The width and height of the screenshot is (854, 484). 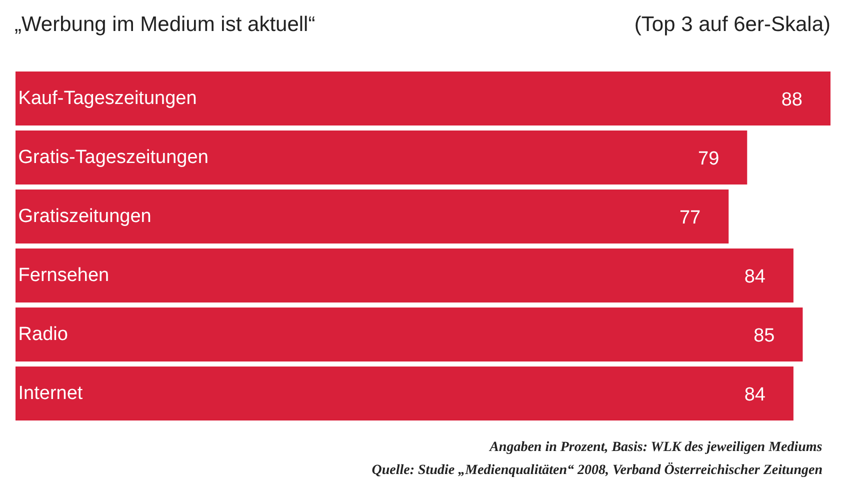 What do you see at coordinates (64, 275) in the screenshot?
I see `y-tick-label: Fernsehen` at bounding box center [64, 275].